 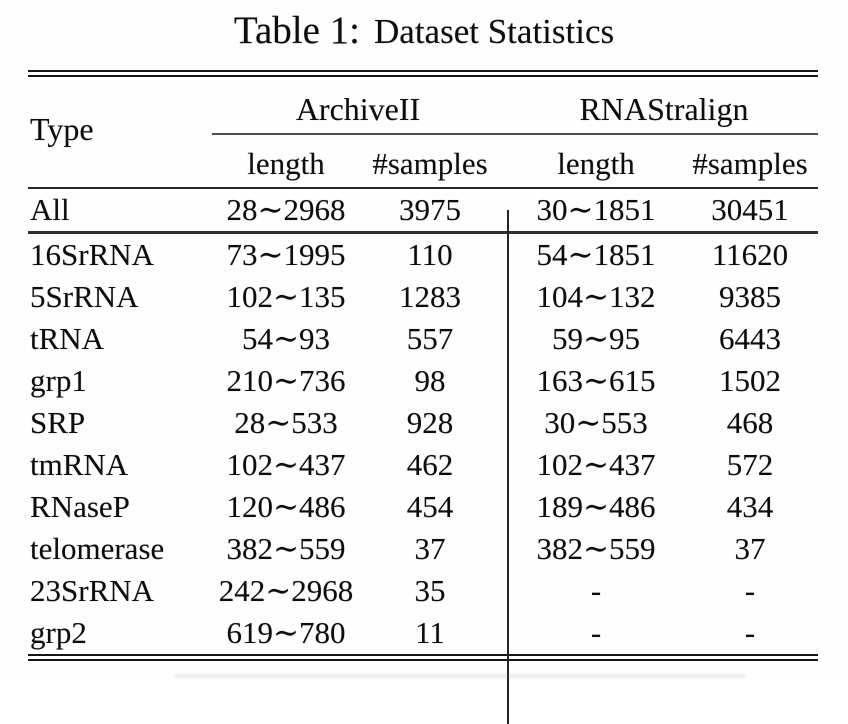 I want to click on cell-rnastralign-length: 59∼95, so click(x=596, y=338).